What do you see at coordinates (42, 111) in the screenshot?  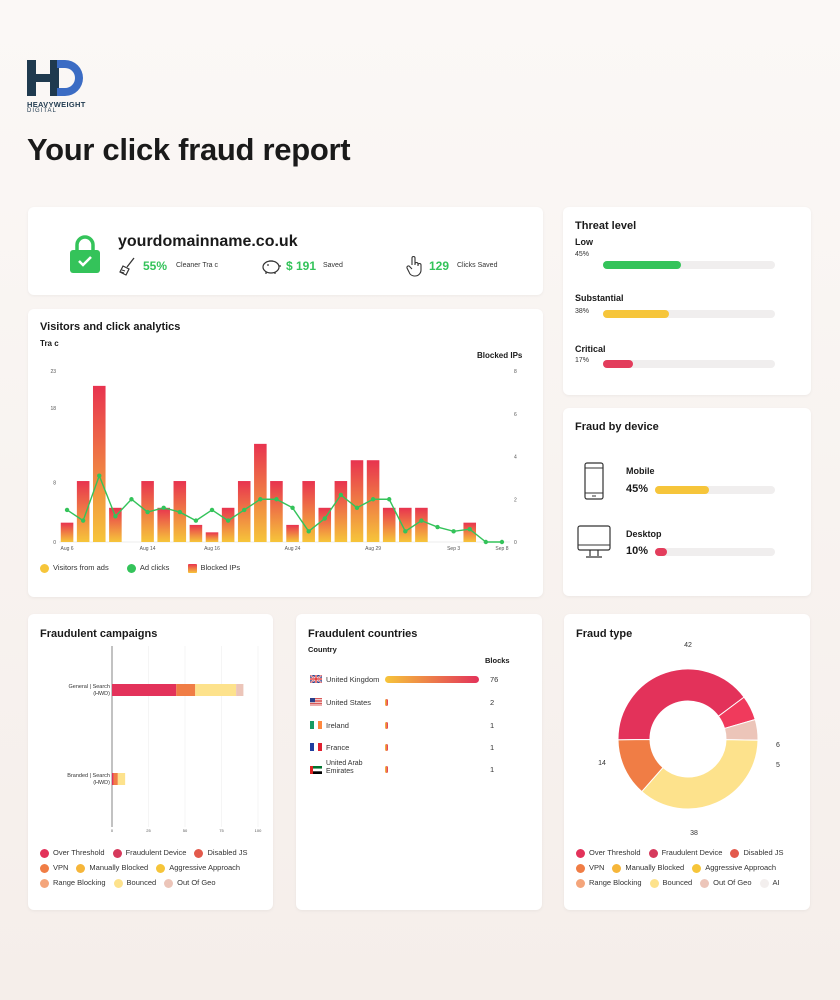 I see `brand-sub: DIGITAL` at bounding box center [42, 111].